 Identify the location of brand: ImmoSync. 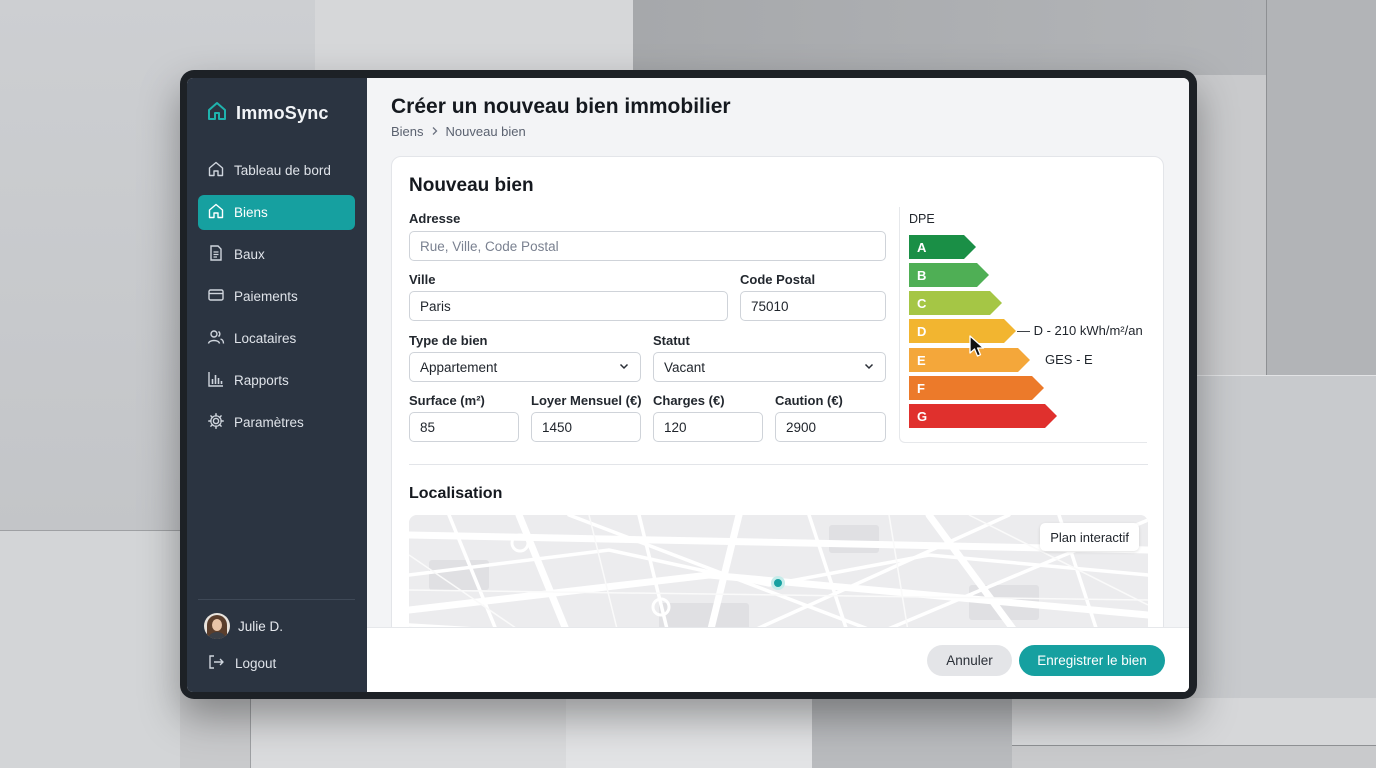
(267, 113).